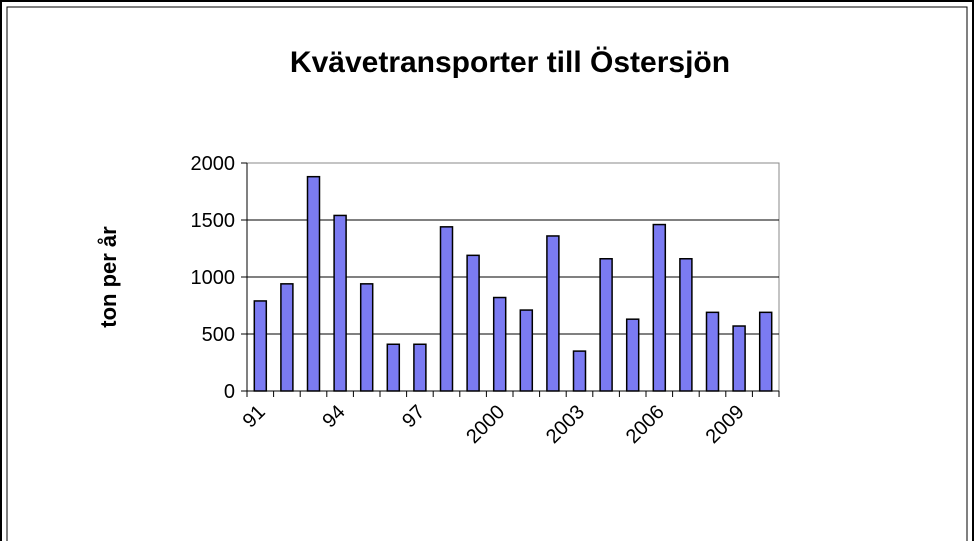 The height and width of the screenshot is (546, 974). Describe the element at coordinates (213, 164) in the screenshot. I see `y-tick-label: 2000` at that location.